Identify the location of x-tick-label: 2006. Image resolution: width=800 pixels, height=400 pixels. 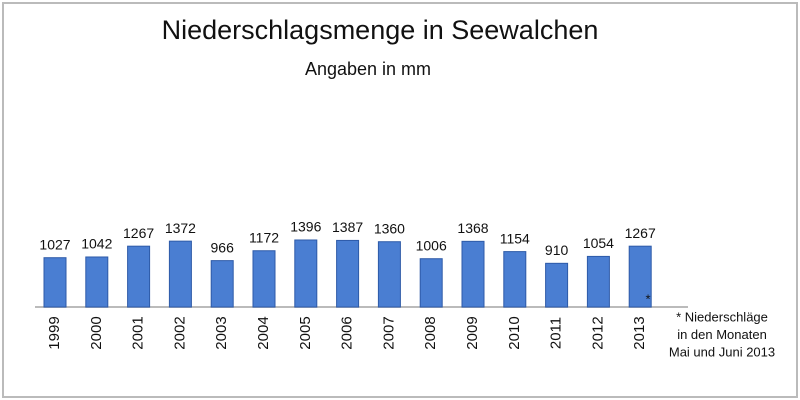
(347, 332).